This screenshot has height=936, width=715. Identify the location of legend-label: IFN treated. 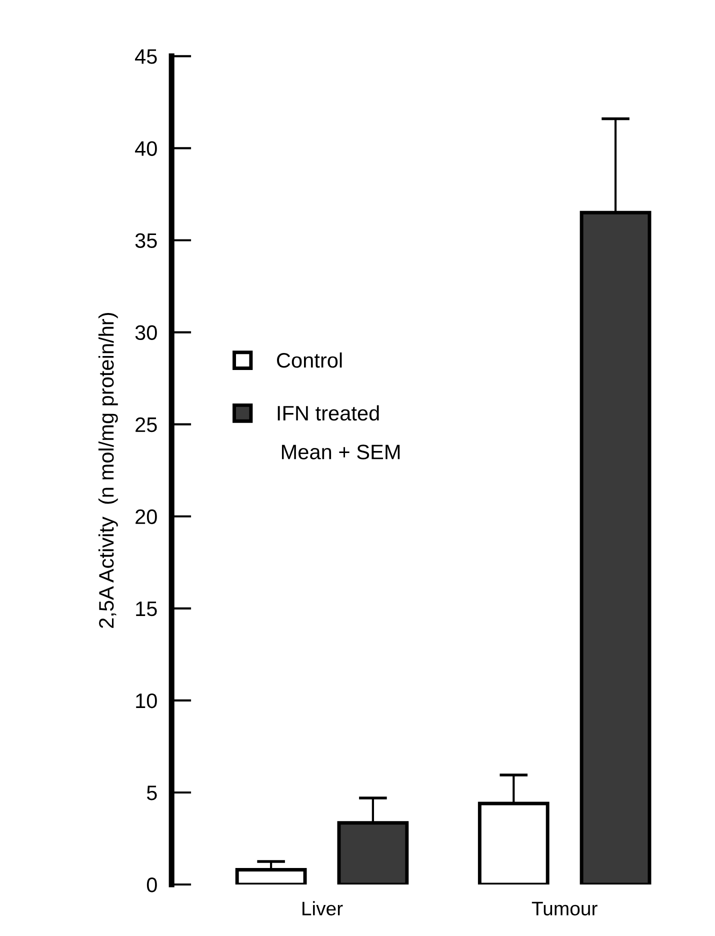
(328, 413).